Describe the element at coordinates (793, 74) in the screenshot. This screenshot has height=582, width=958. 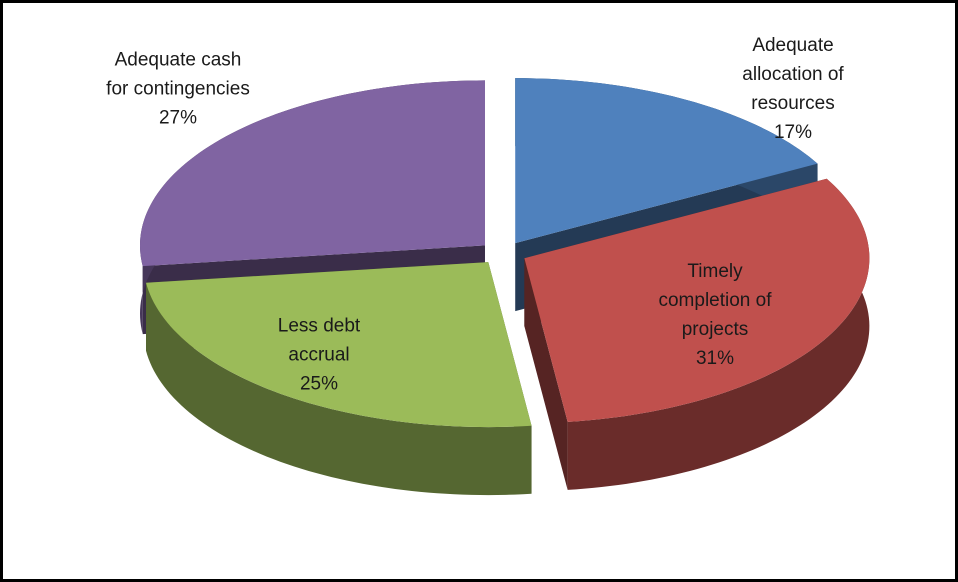
I see `slice-category: Adequate allocation of resources` at that location.